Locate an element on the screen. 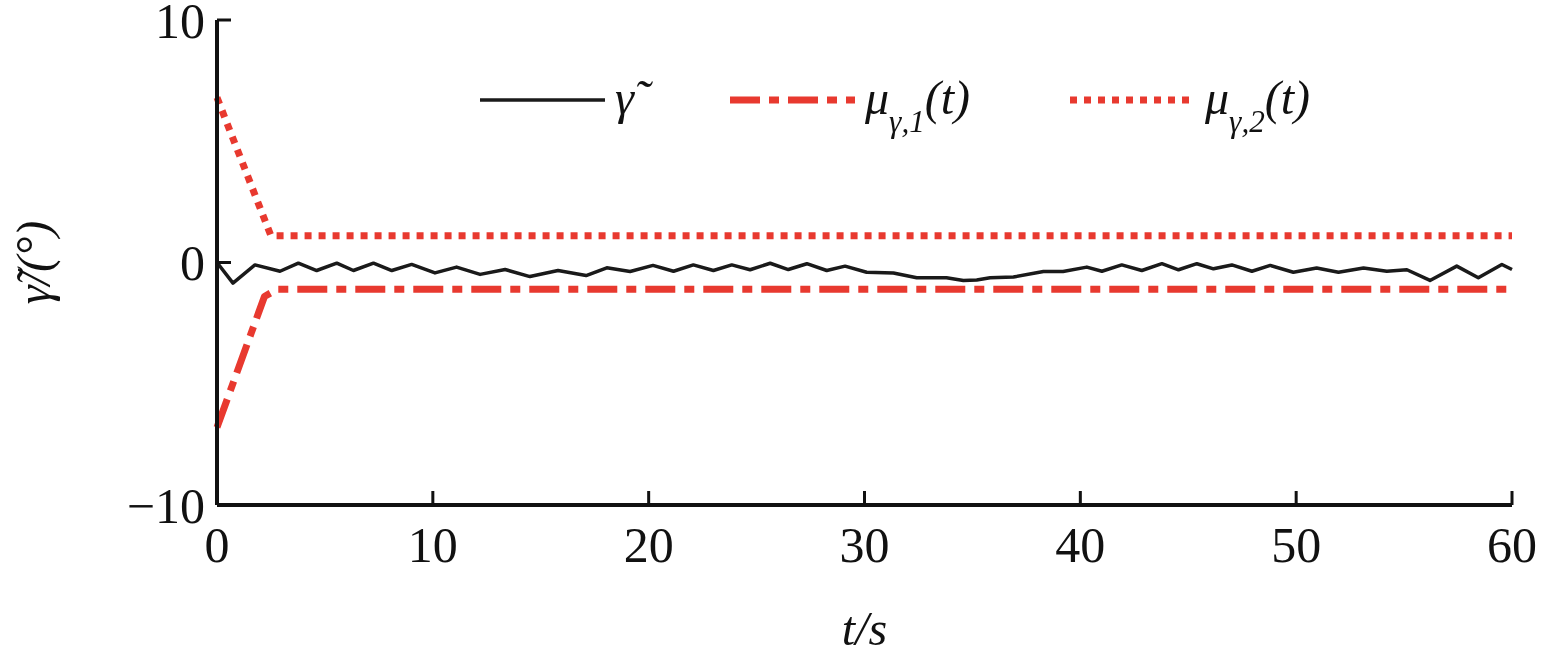 The image size is (1547, 654). x-tick-label: 60 is located at coordinates (1512, 545).